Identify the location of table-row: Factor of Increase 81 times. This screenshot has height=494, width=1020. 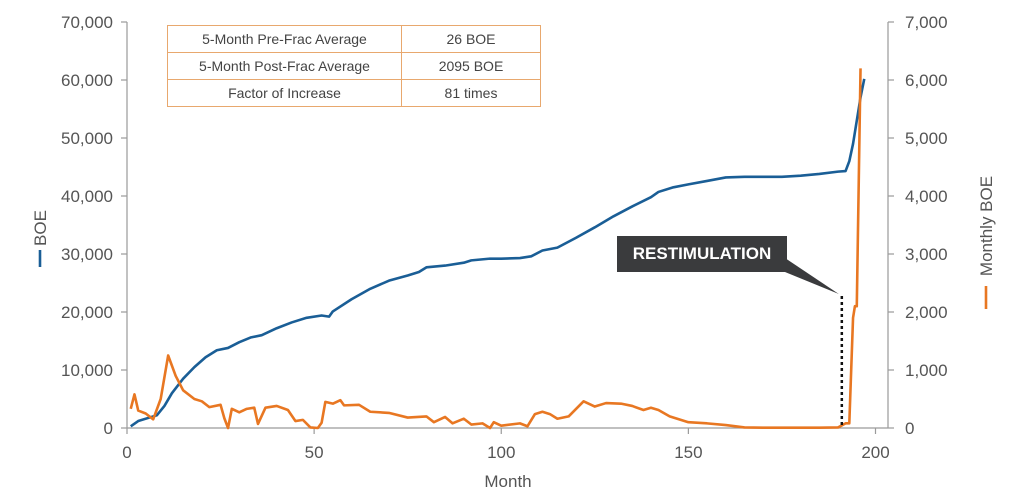
(354, 93).